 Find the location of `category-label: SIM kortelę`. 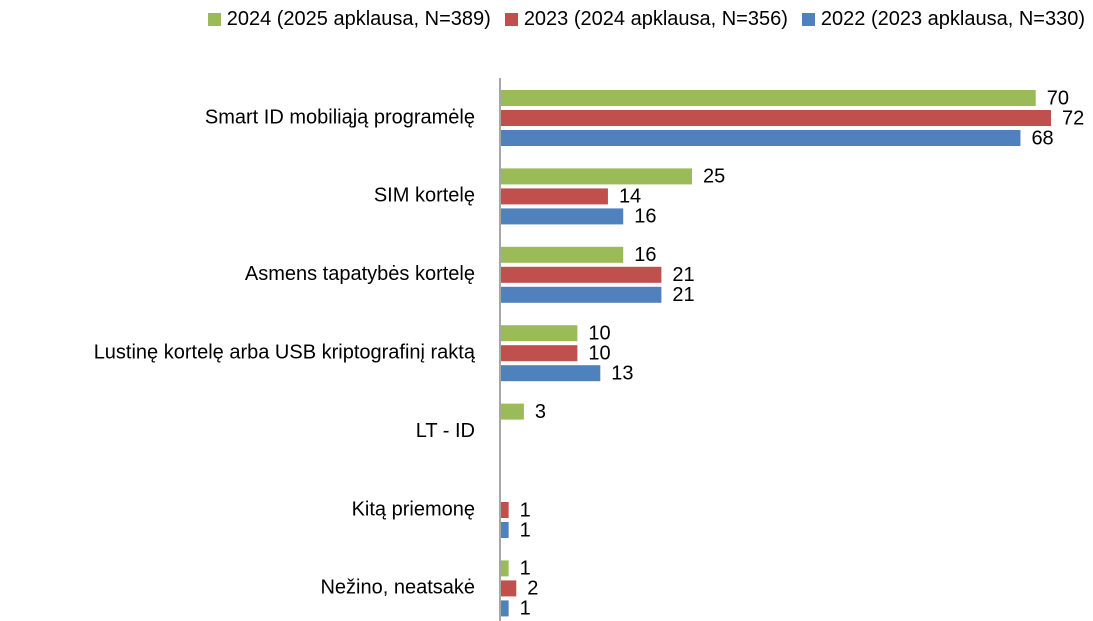

category-label: SIM kortelę is located at coordinates (424, 196).